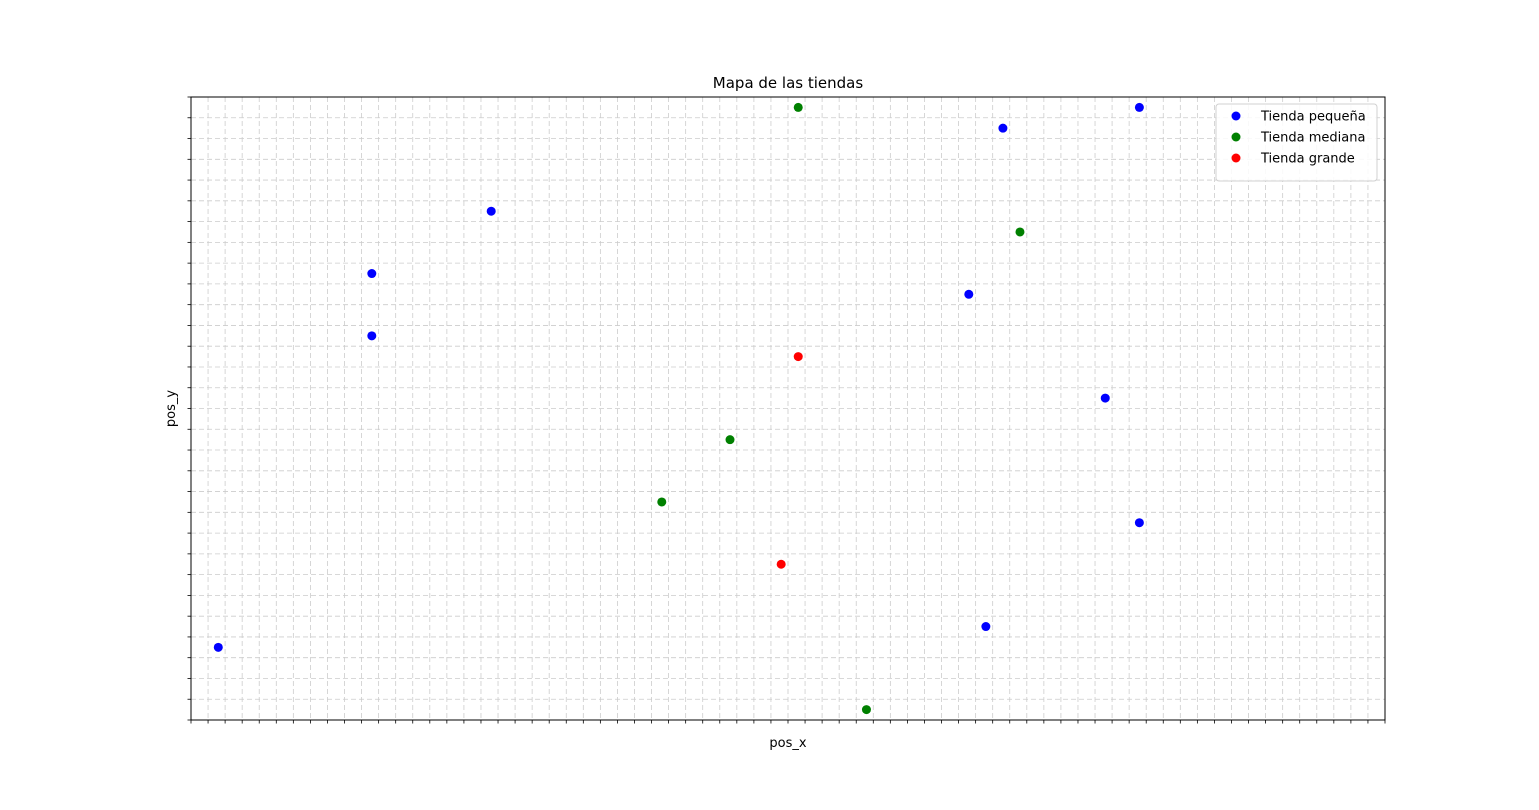 Image resolution: width=1539 pixels, height=810 pixels. I want to click on x-axis-label: pos_x, so click(787, 743).